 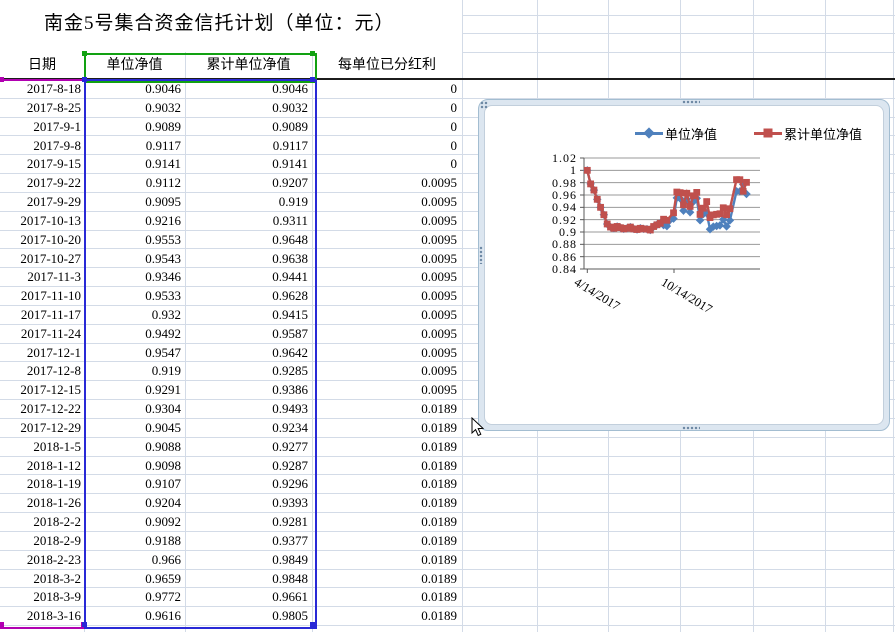 What do you see at coordinates (290, 164) in the screenshot?
I see `cell-cum-nav: 0.9141` at bounding box center [290, 164].